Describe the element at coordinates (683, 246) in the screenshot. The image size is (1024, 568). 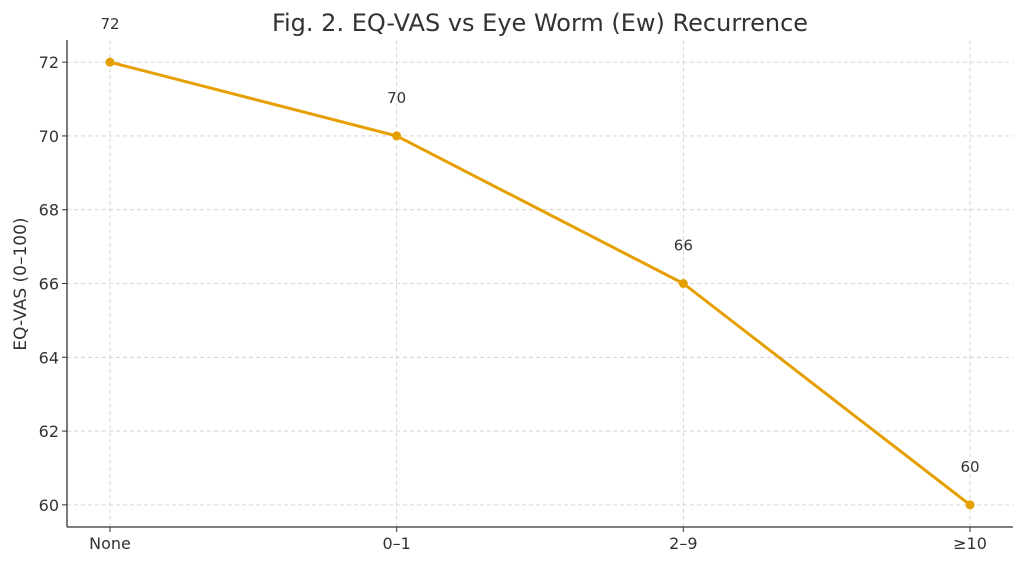
I see `data-label: 66` at that location.